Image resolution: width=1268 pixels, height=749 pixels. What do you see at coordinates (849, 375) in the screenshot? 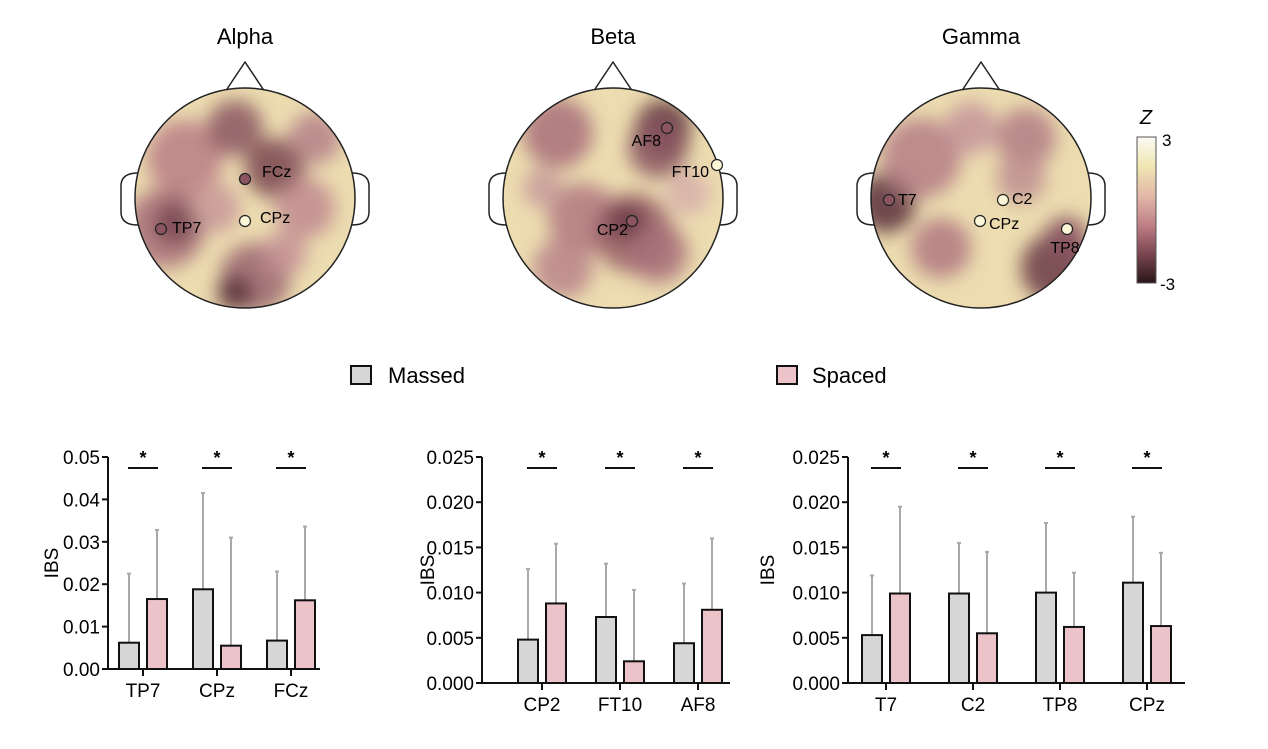
I see `legend-label-spaced: Spaced` at bounding box center [849, 375].